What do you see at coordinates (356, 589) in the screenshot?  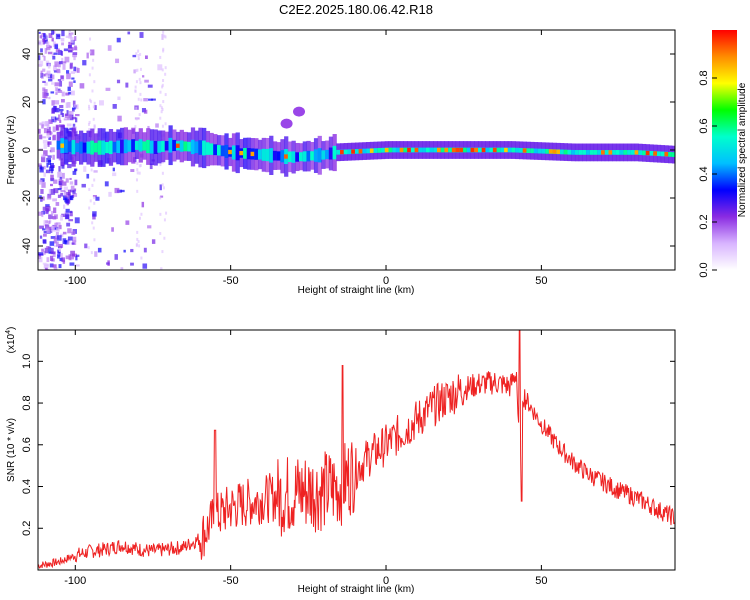 I see `snr-x-label: Height of straight line (km)` at bounding box center [356, 589].